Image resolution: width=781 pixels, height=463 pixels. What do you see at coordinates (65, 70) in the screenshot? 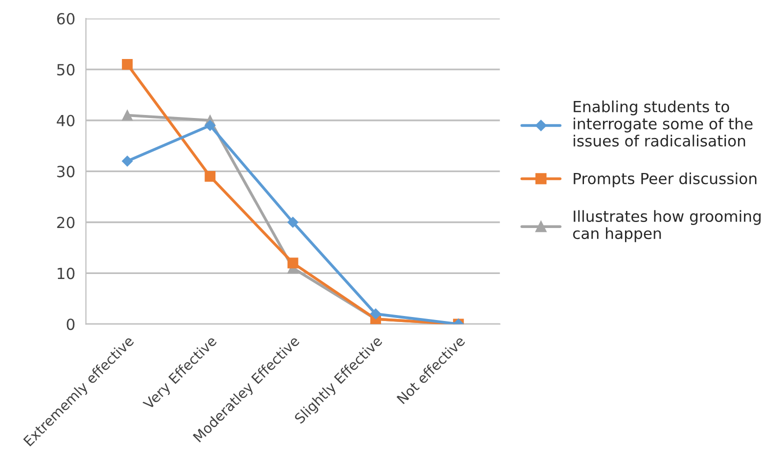
I see `y-tick-label: 50` at bounding box center [65, 70].